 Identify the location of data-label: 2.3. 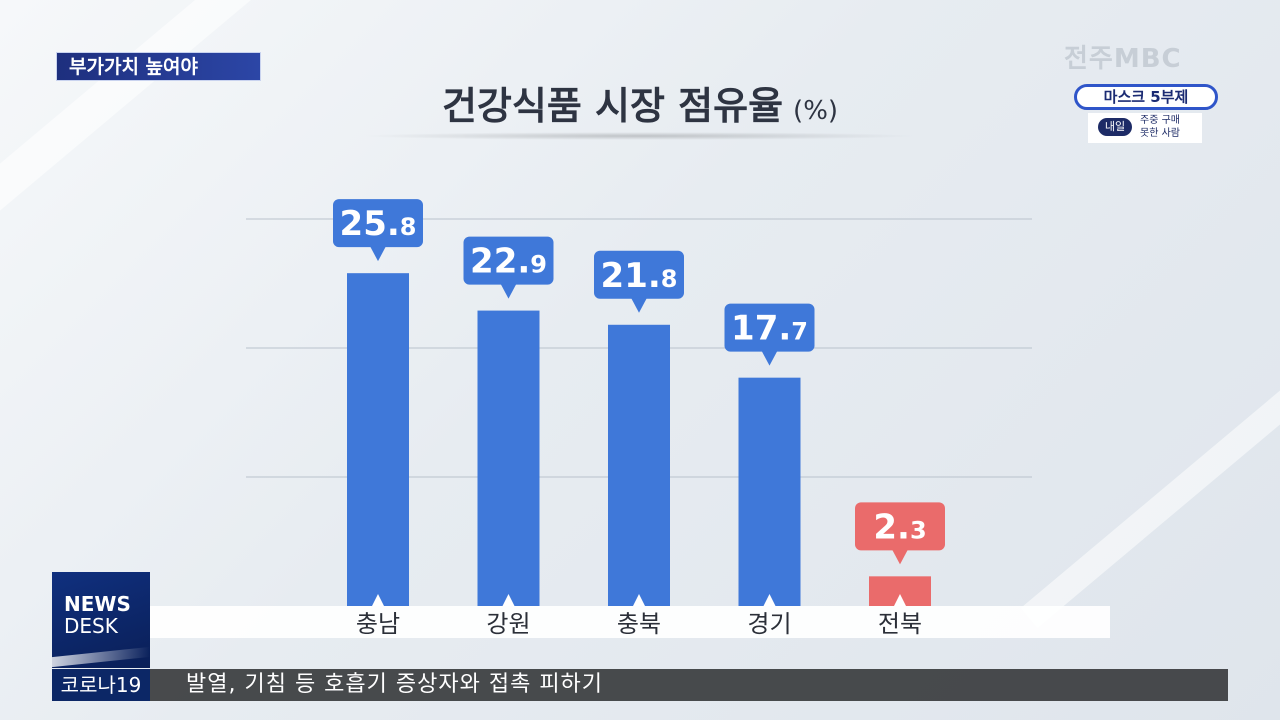
(899, 527).